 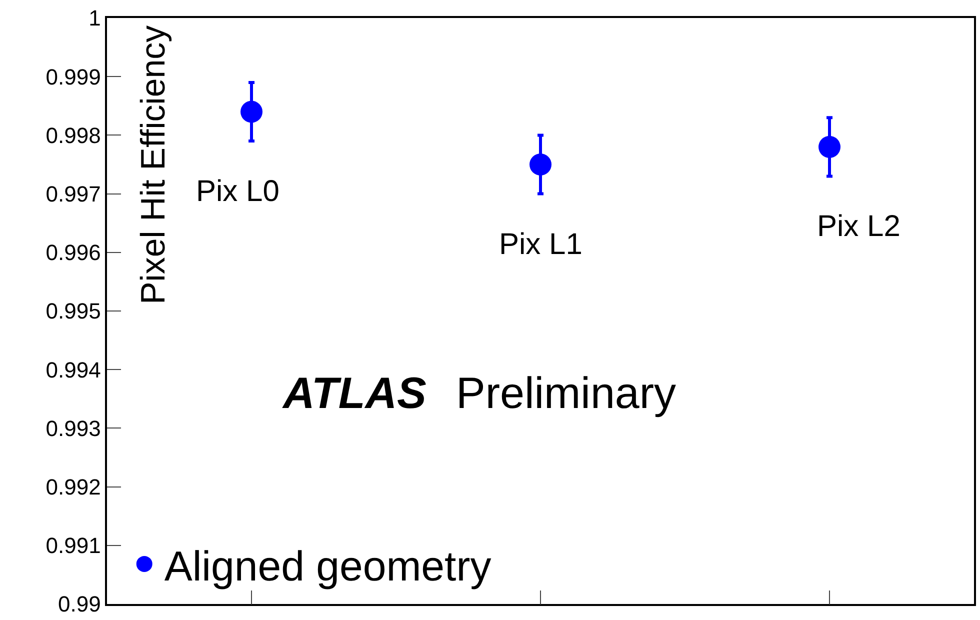 I want to click on y-axis-title: Pixel Hit Efficiency, so click(x=153, y=164).